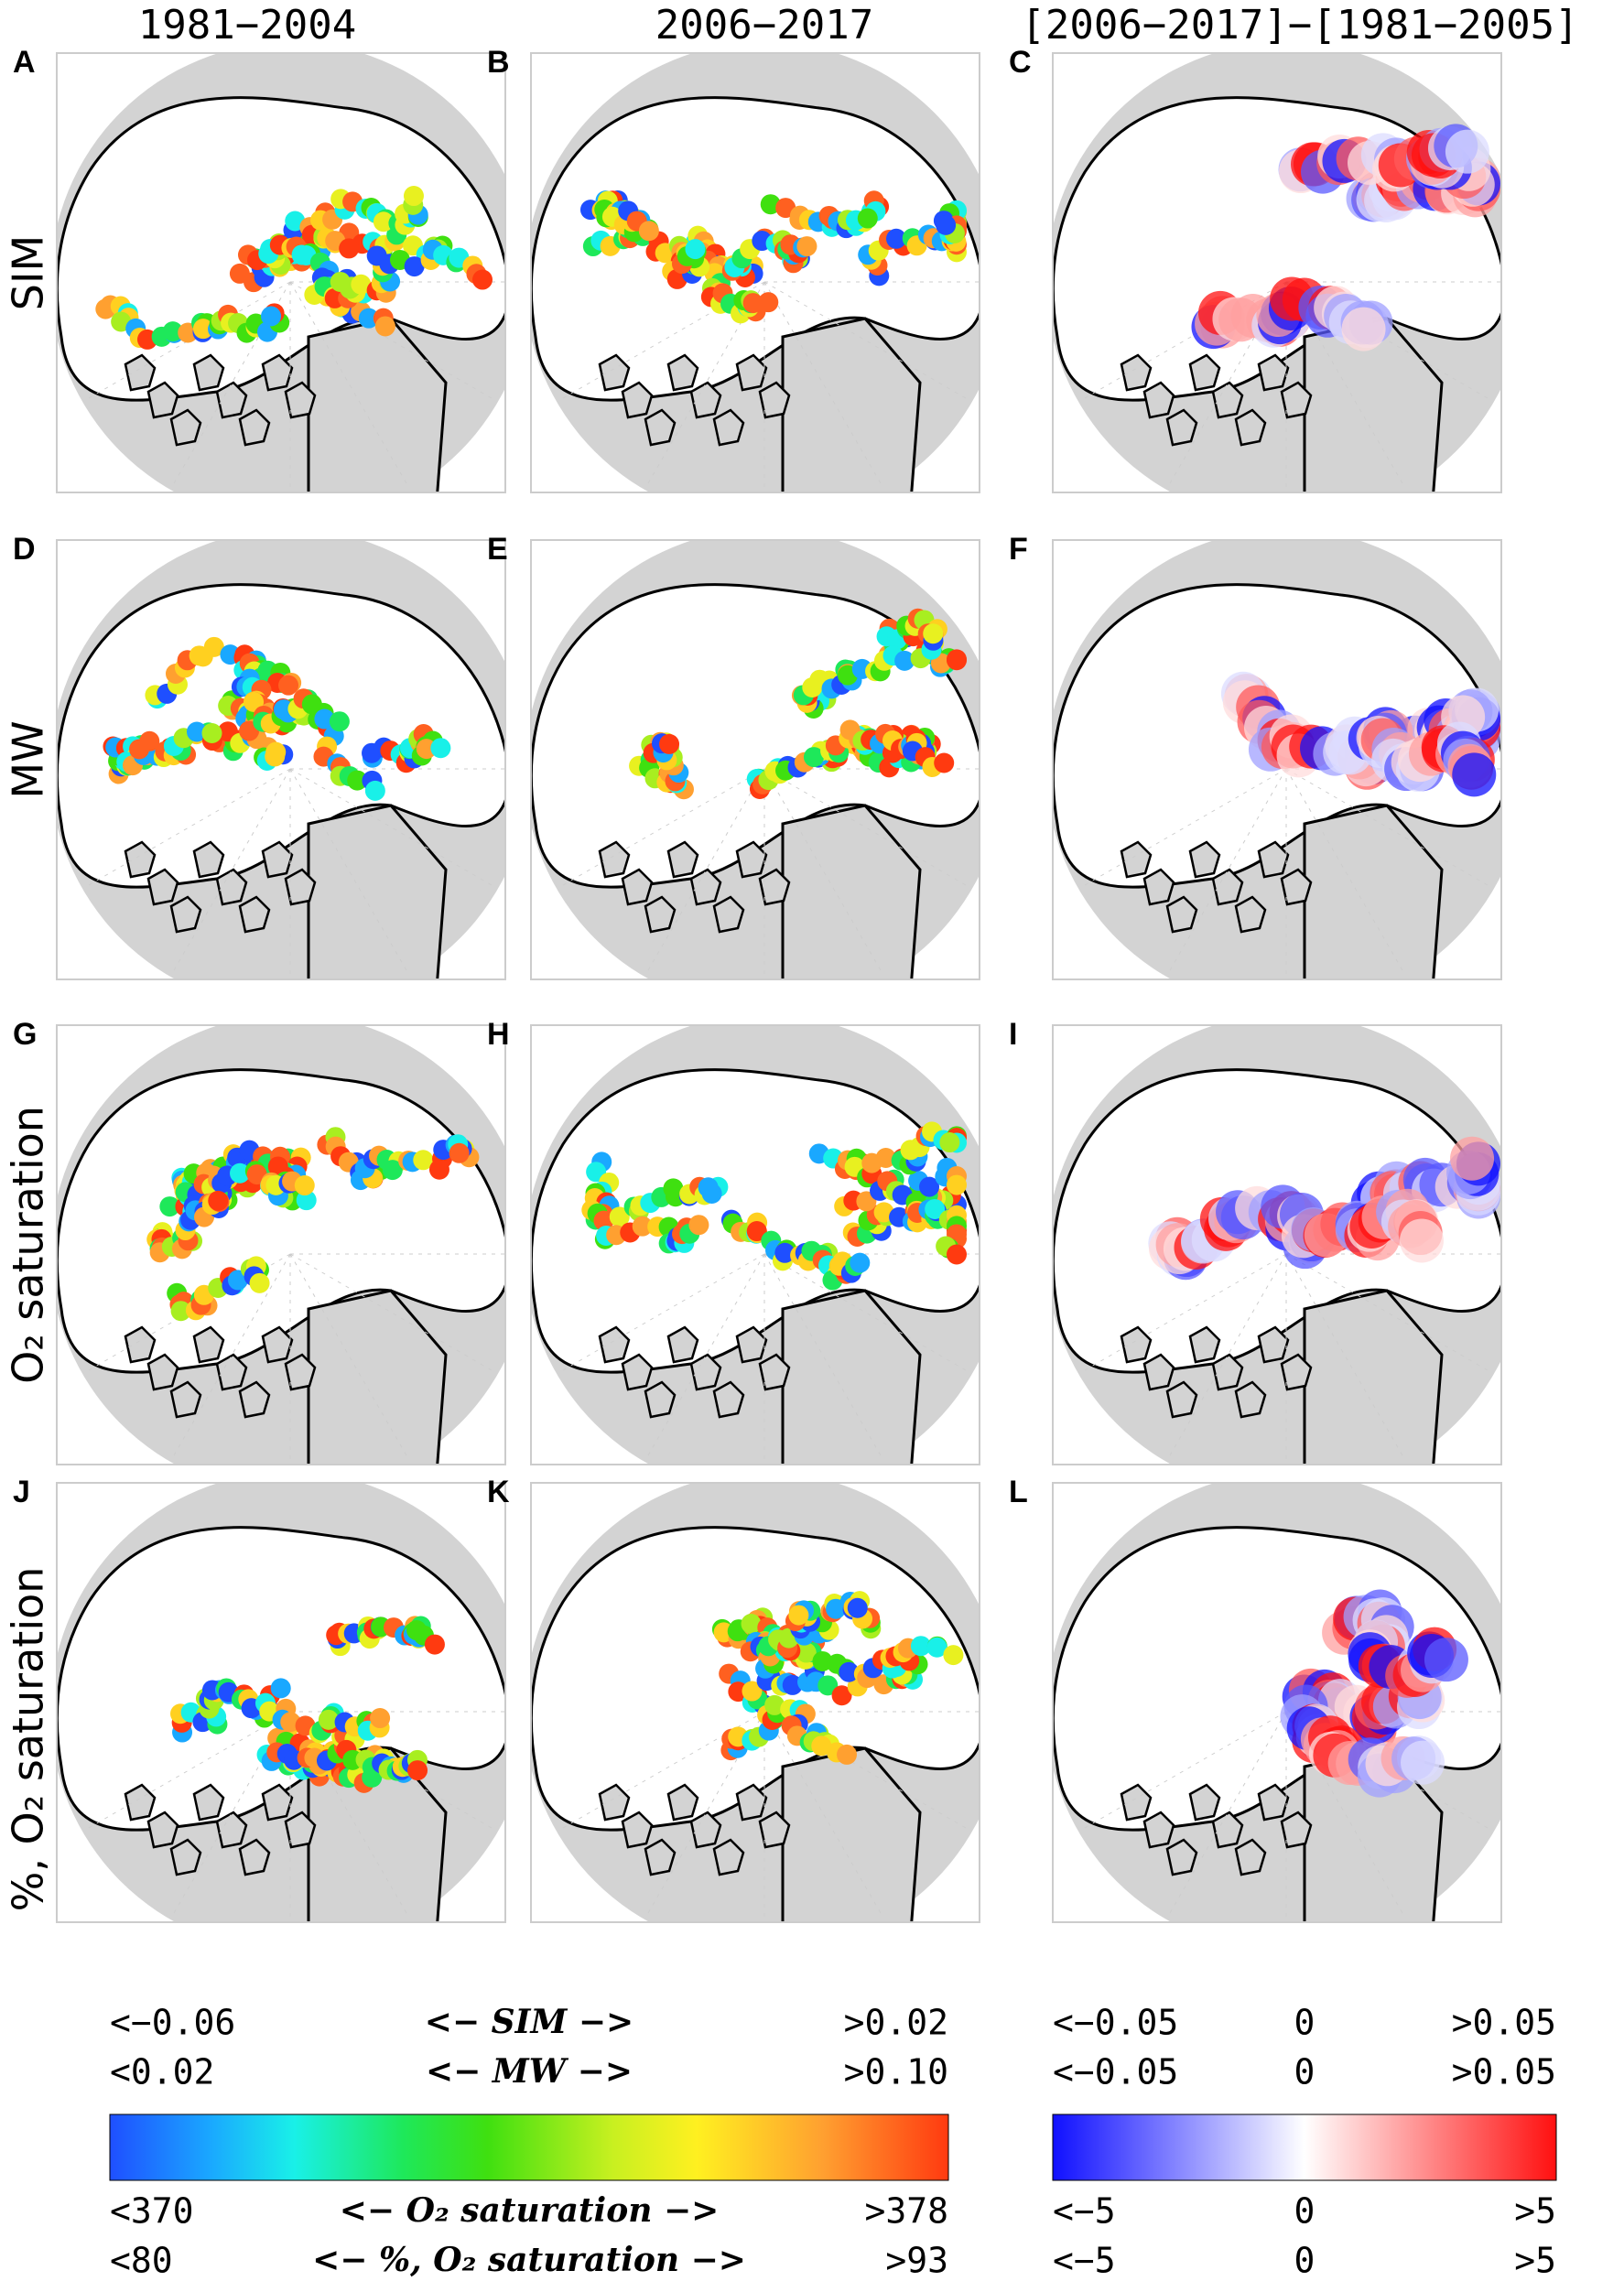 The height and width of the screenshot is (2292, 1624). Describe the element at coordinates (764, 25) in the screenshot. I see `column-title: 2006−2017` at that location.